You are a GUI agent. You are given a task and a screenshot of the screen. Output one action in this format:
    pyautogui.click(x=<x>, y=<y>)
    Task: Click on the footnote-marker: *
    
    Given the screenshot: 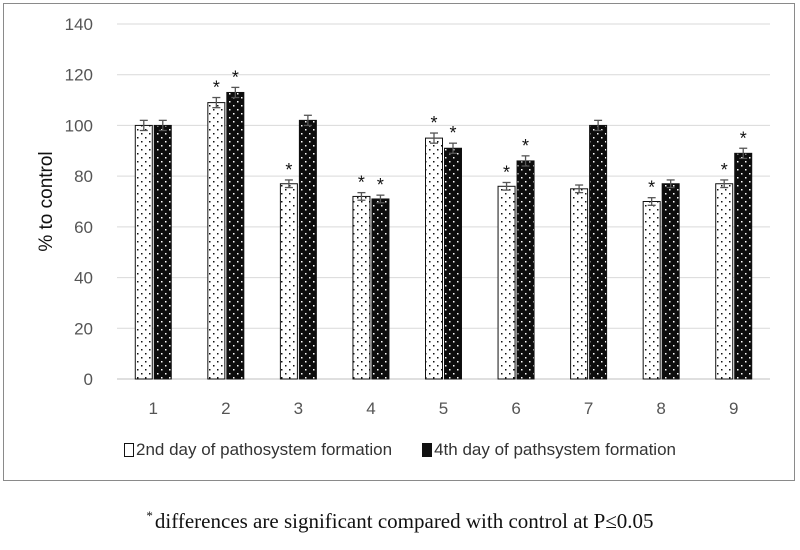 What is the action you would take?
    pyautogui.click(x=149, y=515)
    